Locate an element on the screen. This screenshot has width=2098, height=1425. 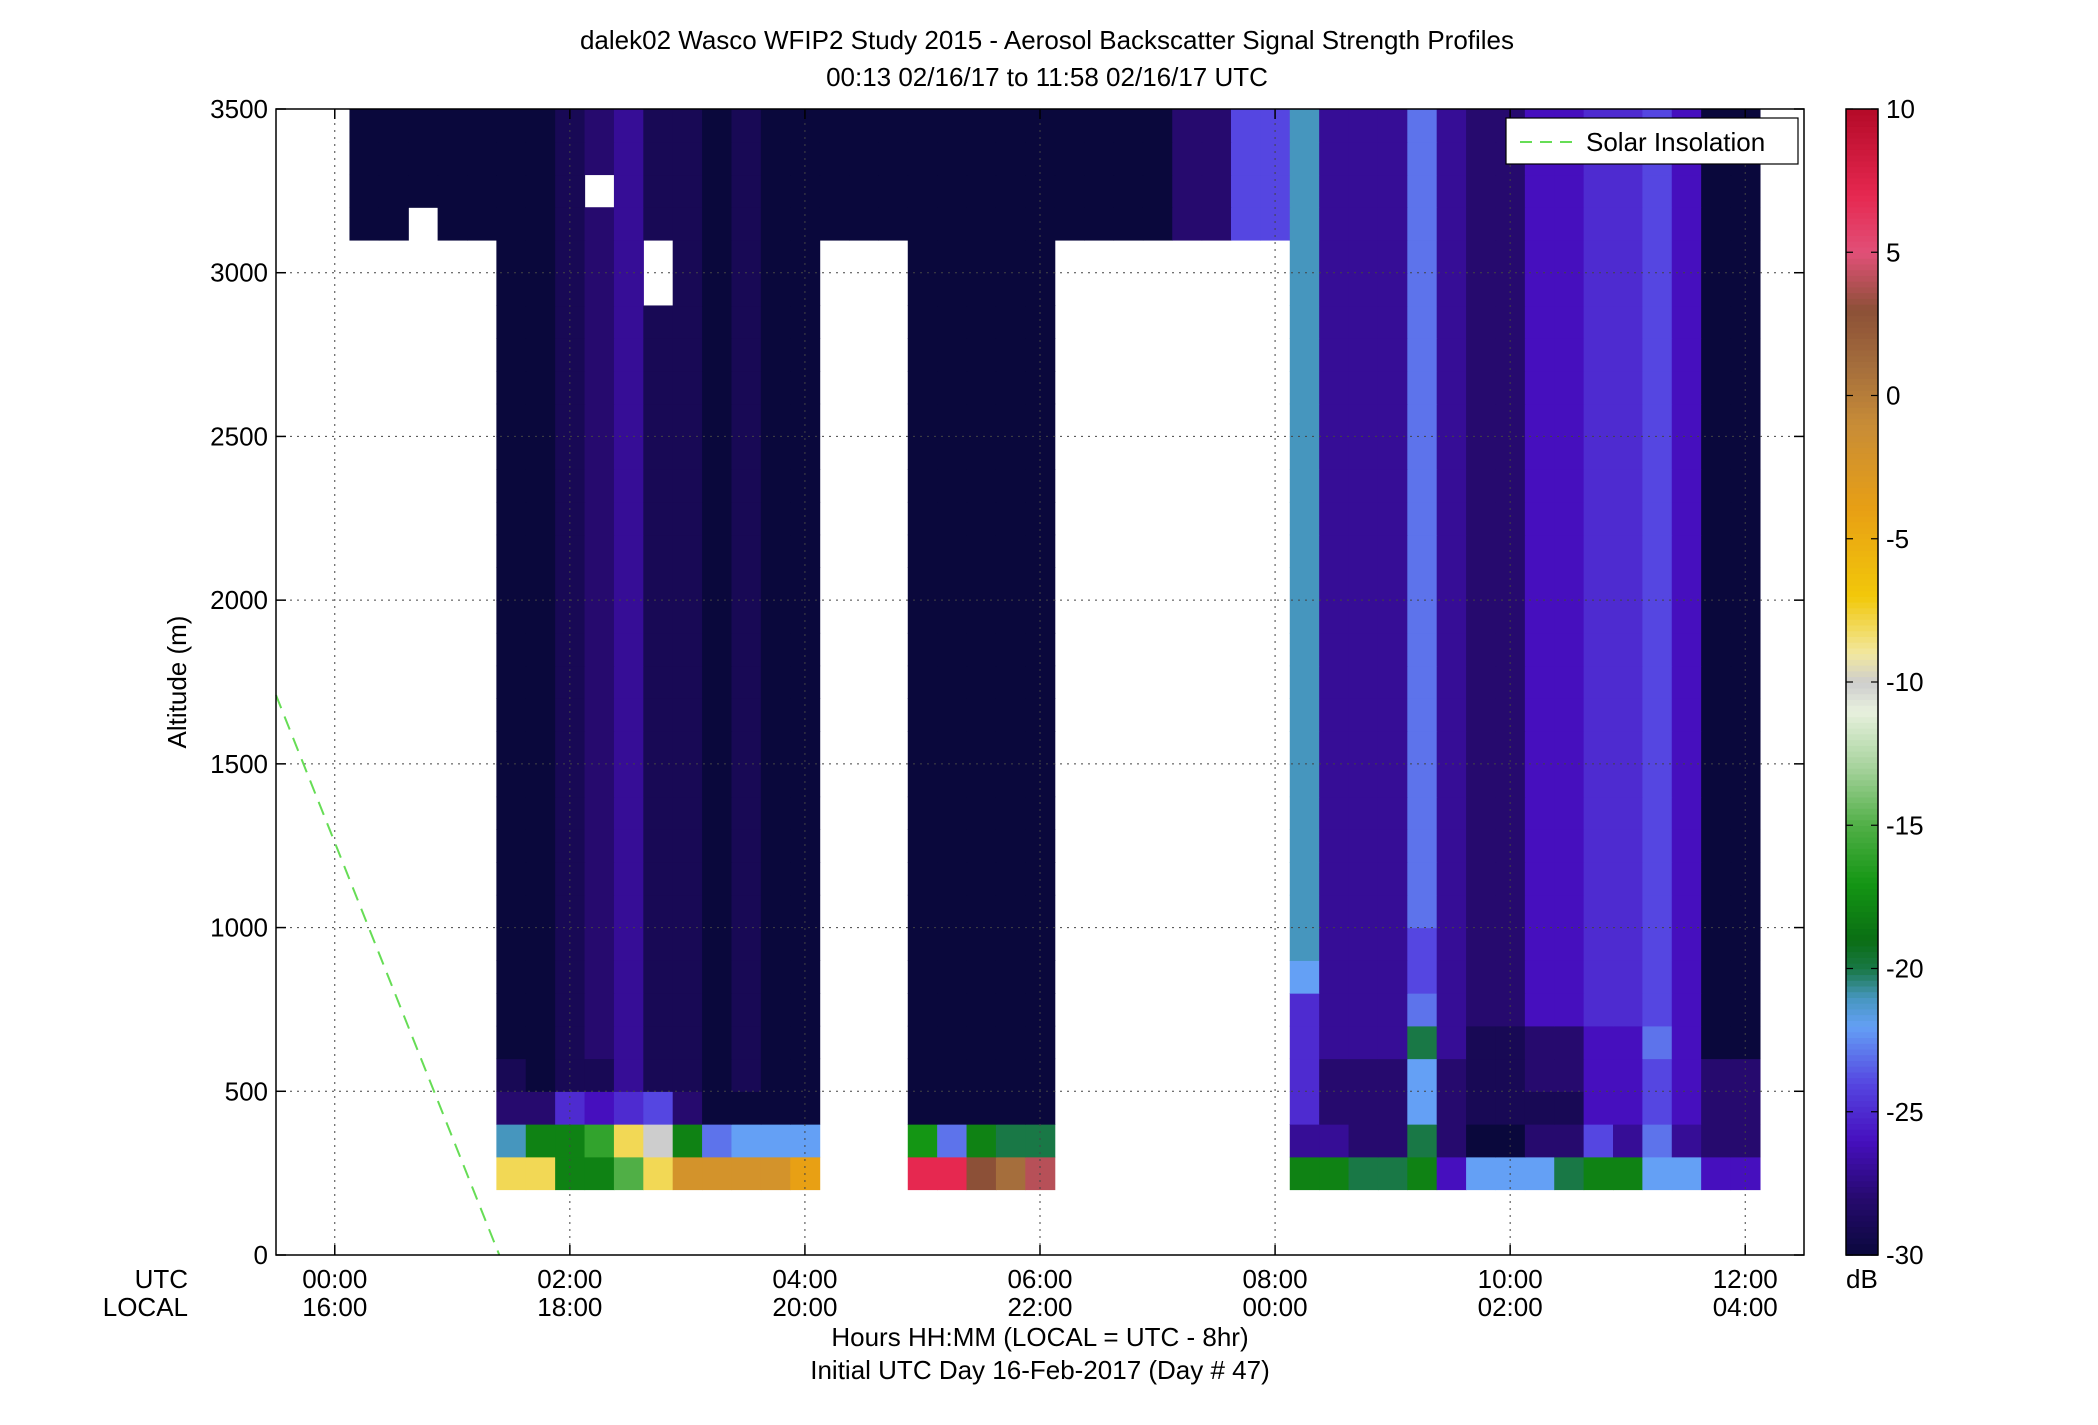
x-tick-label-local: 20:00 is located at coordinates (804, 1307).